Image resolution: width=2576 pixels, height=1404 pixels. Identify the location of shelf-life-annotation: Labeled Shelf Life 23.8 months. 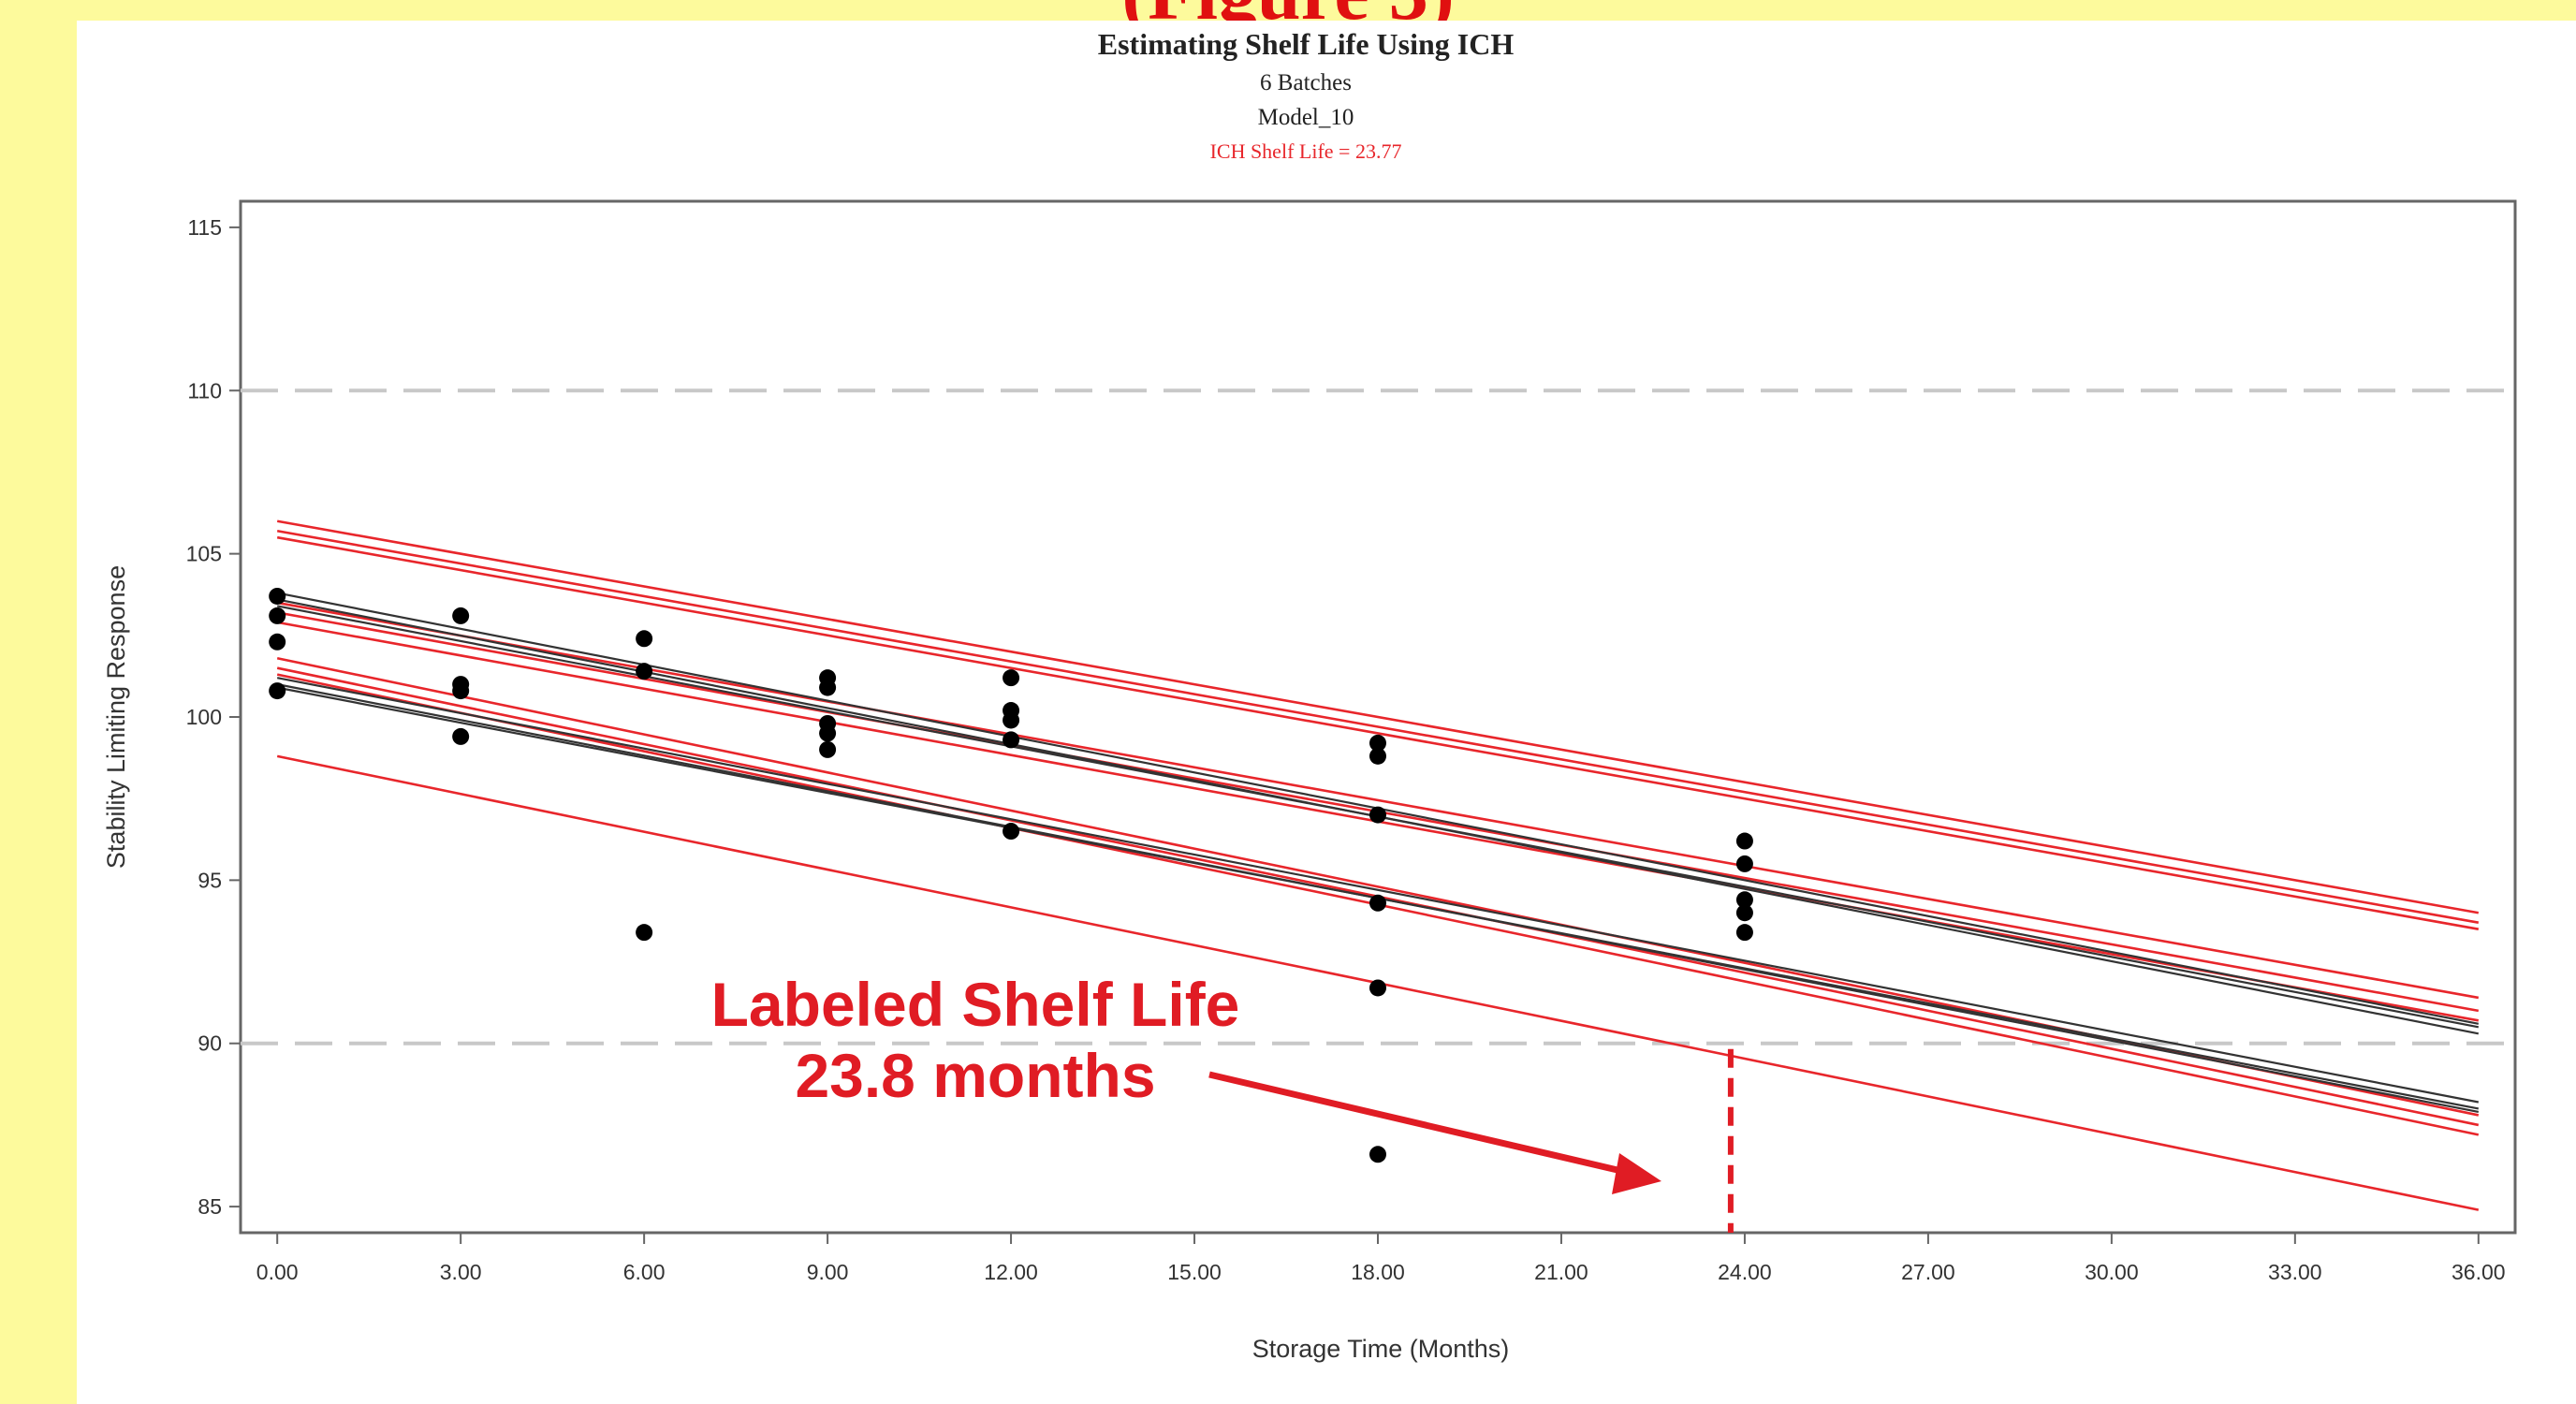
(1186, 1082).